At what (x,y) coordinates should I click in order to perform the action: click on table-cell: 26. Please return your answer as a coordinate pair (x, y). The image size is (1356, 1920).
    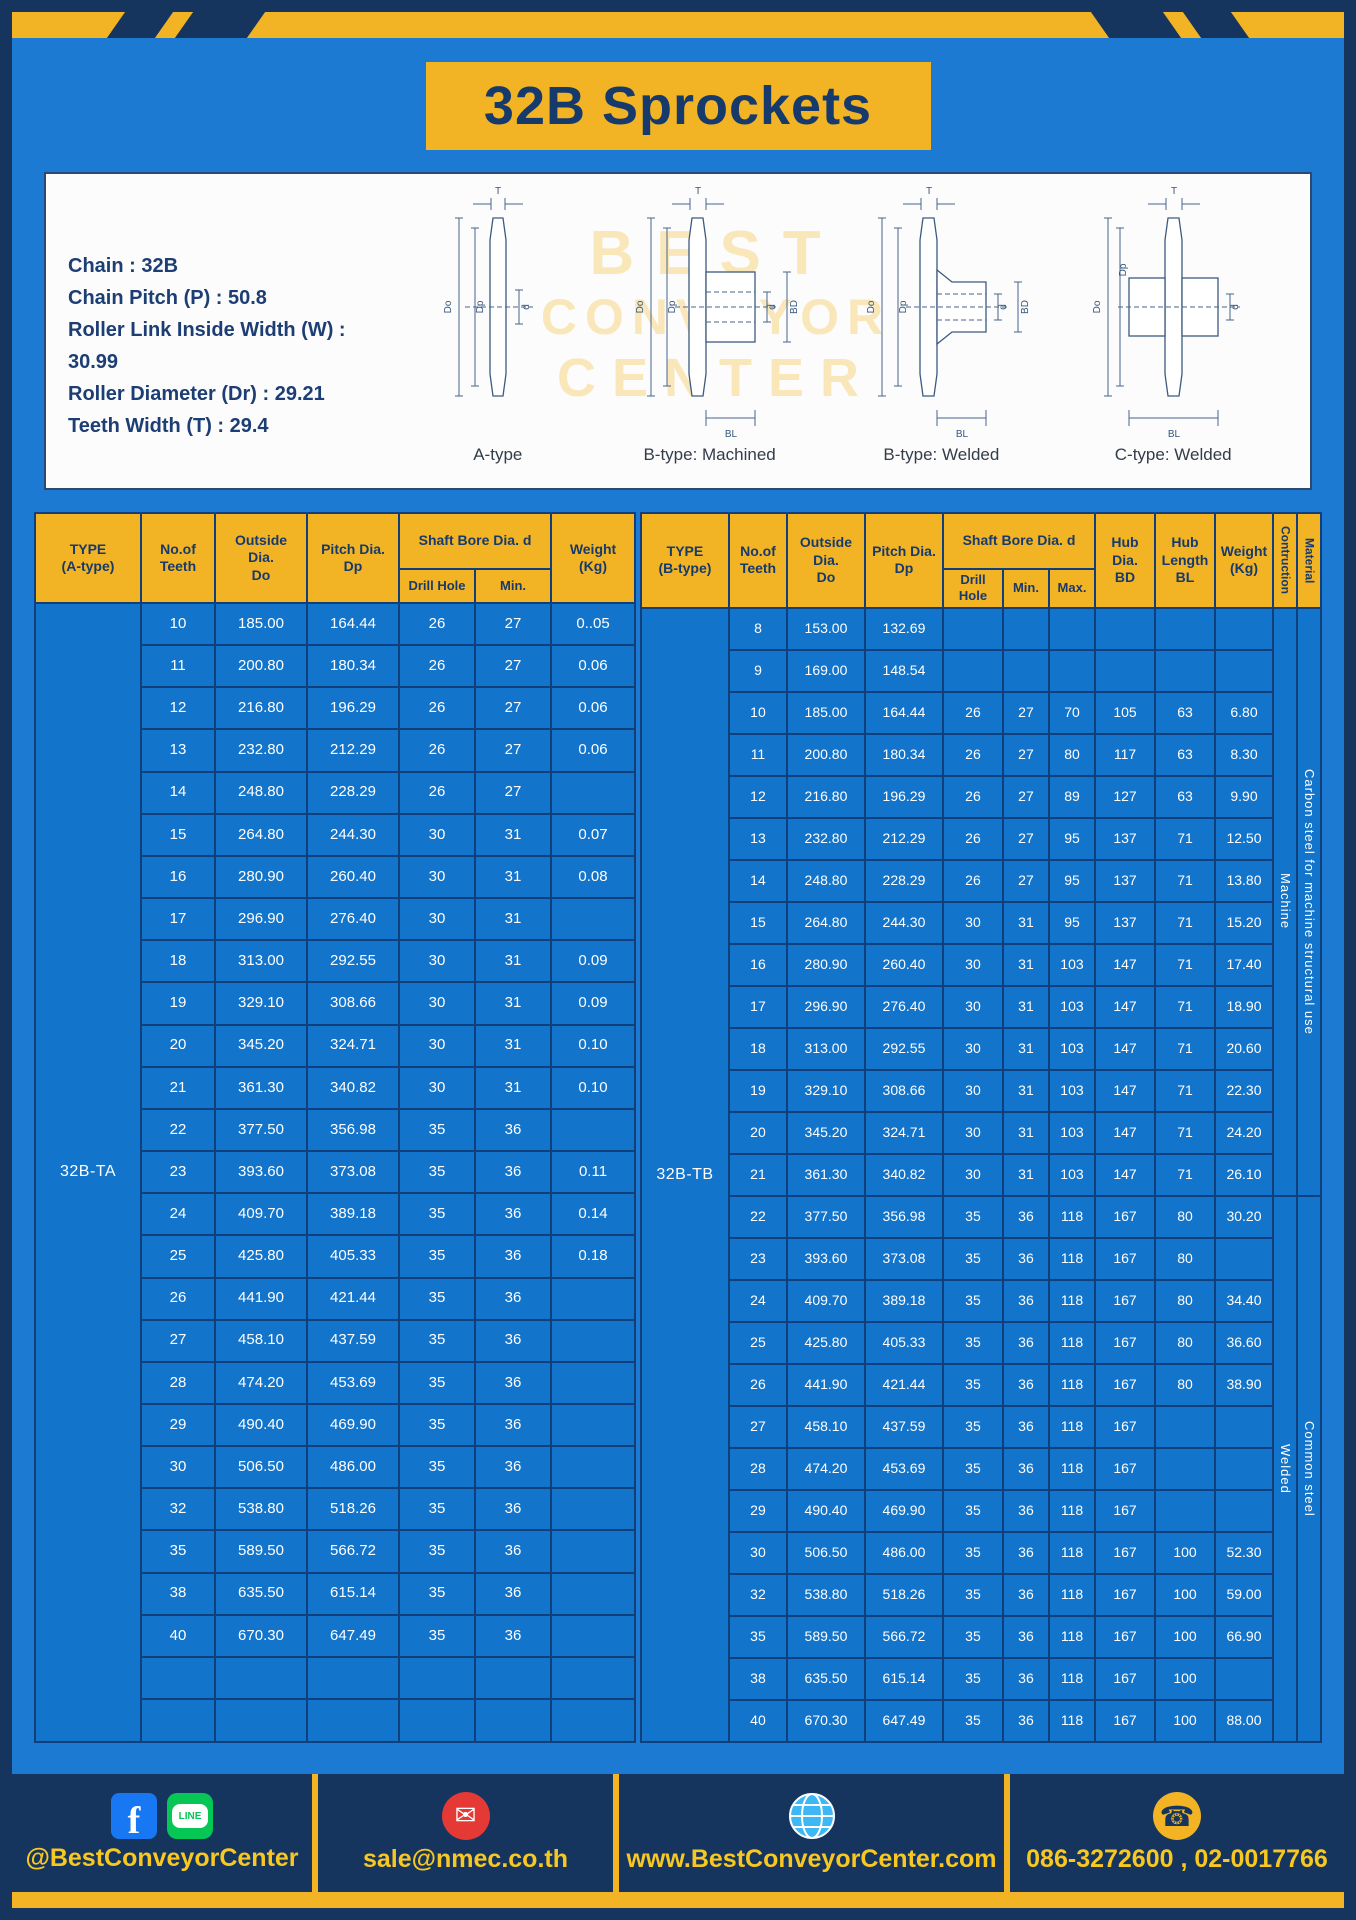
    Looking at the image, I should click on (437, 792).